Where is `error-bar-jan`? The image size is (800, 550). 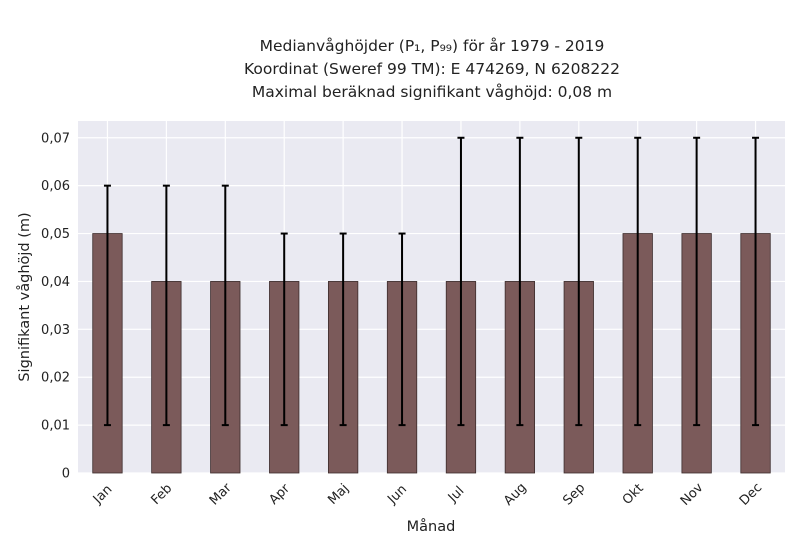 error-bar-jan is located at coordinates (107, 305).